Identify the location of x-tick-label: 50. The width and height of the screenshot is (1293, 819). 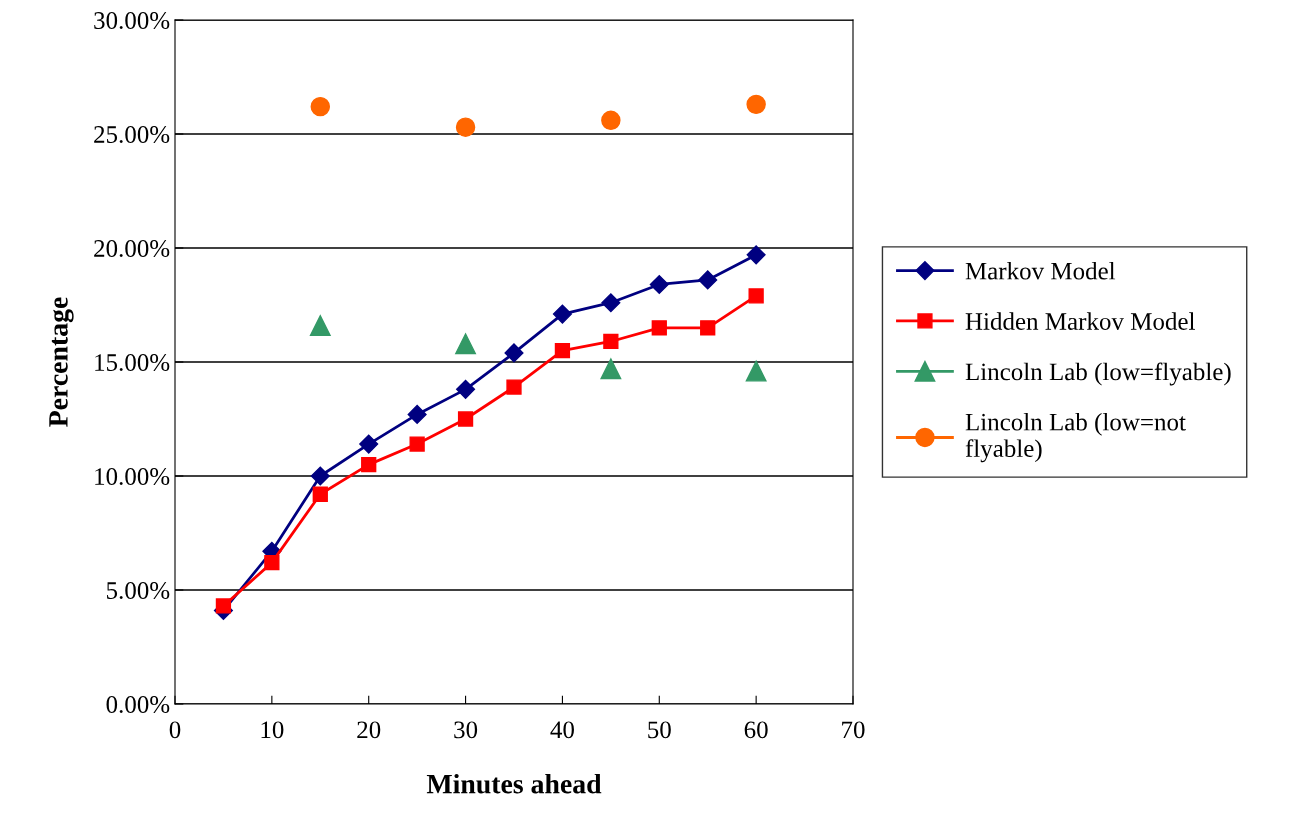
(659, 730).